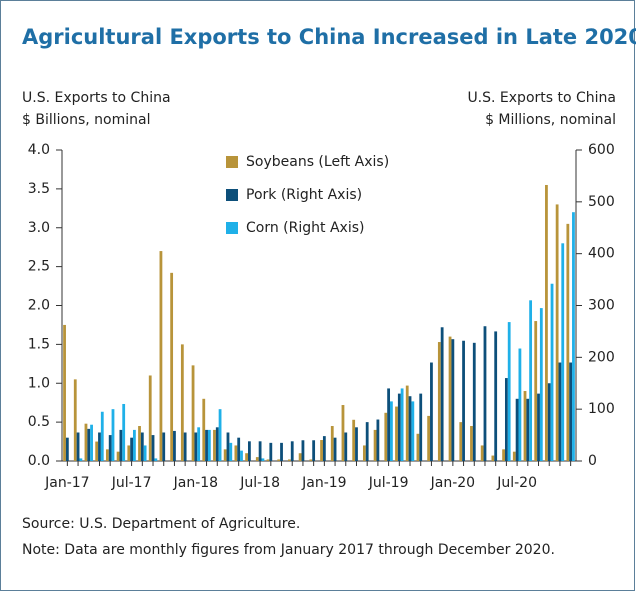 Image resolution: width=636 pixels, height=596 pixels. What do you see at coordinates (39, 344) in the screenshot?
I see `y-tick-label: 1.5` at bounding box center [39, 344].